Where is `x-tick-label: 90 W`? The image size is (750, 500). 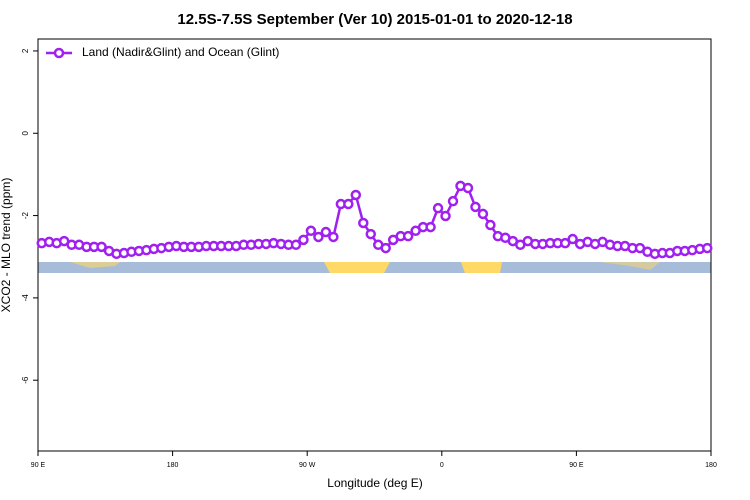 x-tick-label: 90 W is located at coordinates (307, 465).